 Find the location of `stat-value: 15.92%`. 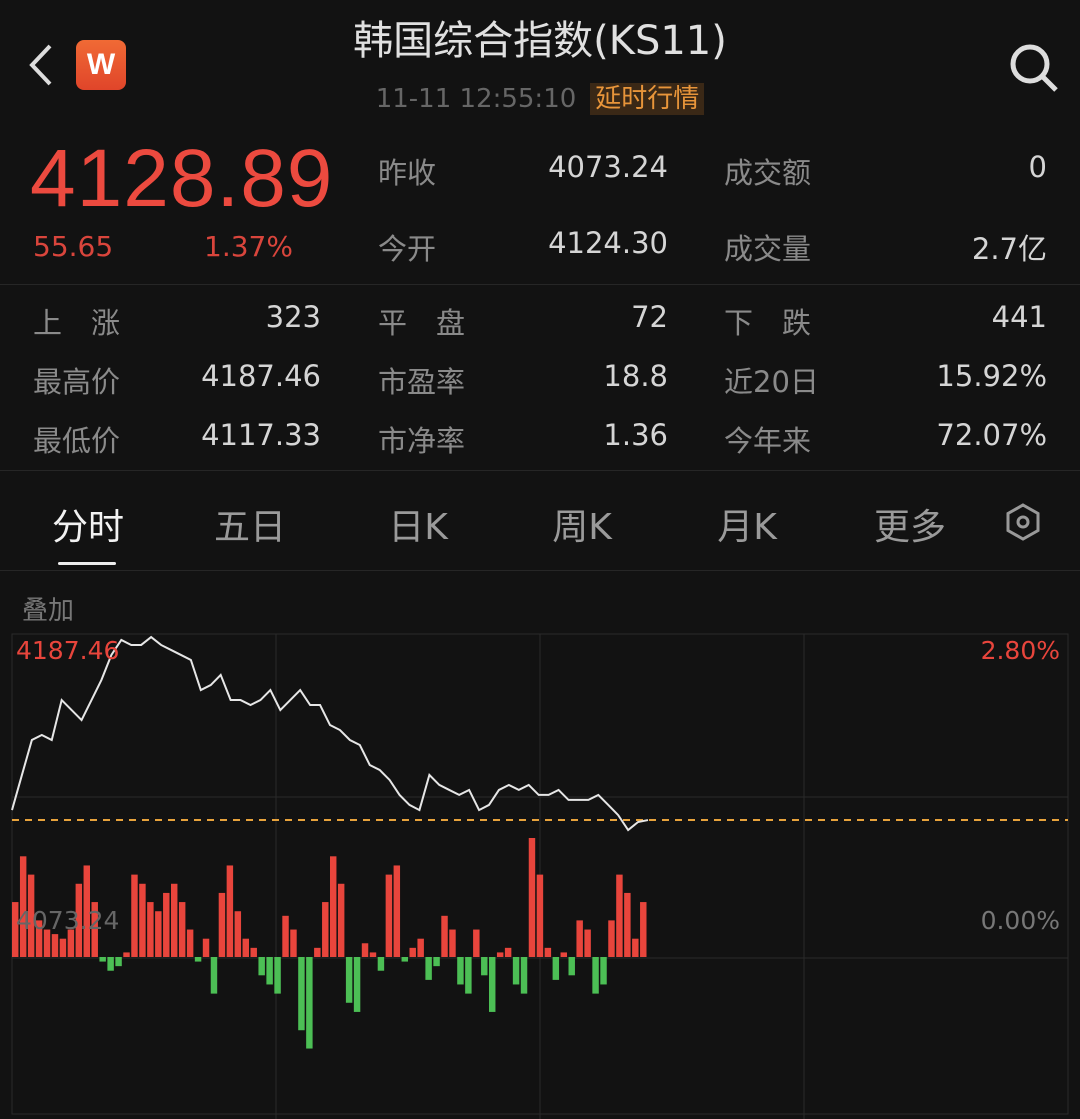

stat-value: 15.92% is located at coordinates (991, 376).